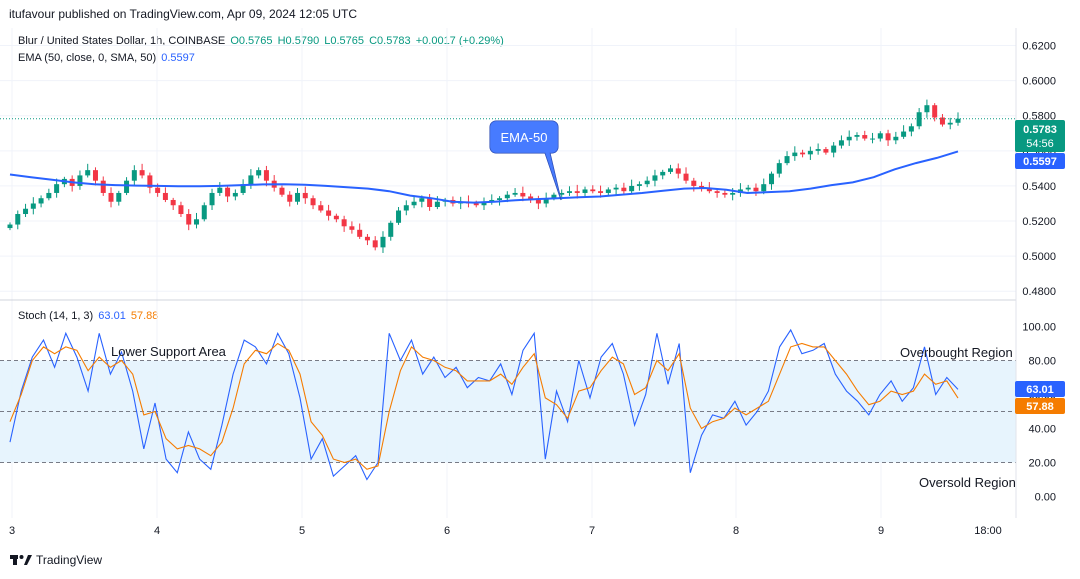 The image size is (1080, 579). What do you see at coordinates (1039, 328) in the screenshot?
I see `stoch-tick-label: 100.00` at bounding box center [1039, 328].